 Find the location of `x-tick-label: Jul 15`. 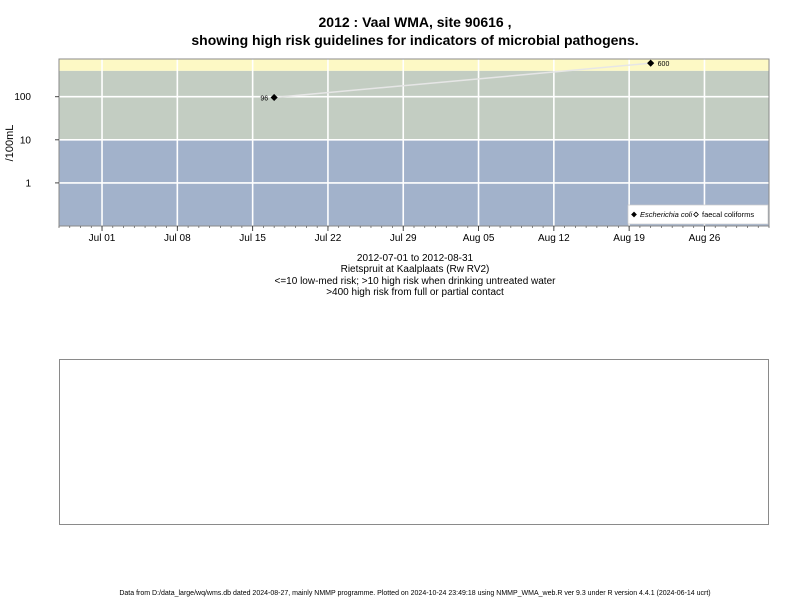

x-tick-label: Jul 15 is located at coordinates (252, 238).